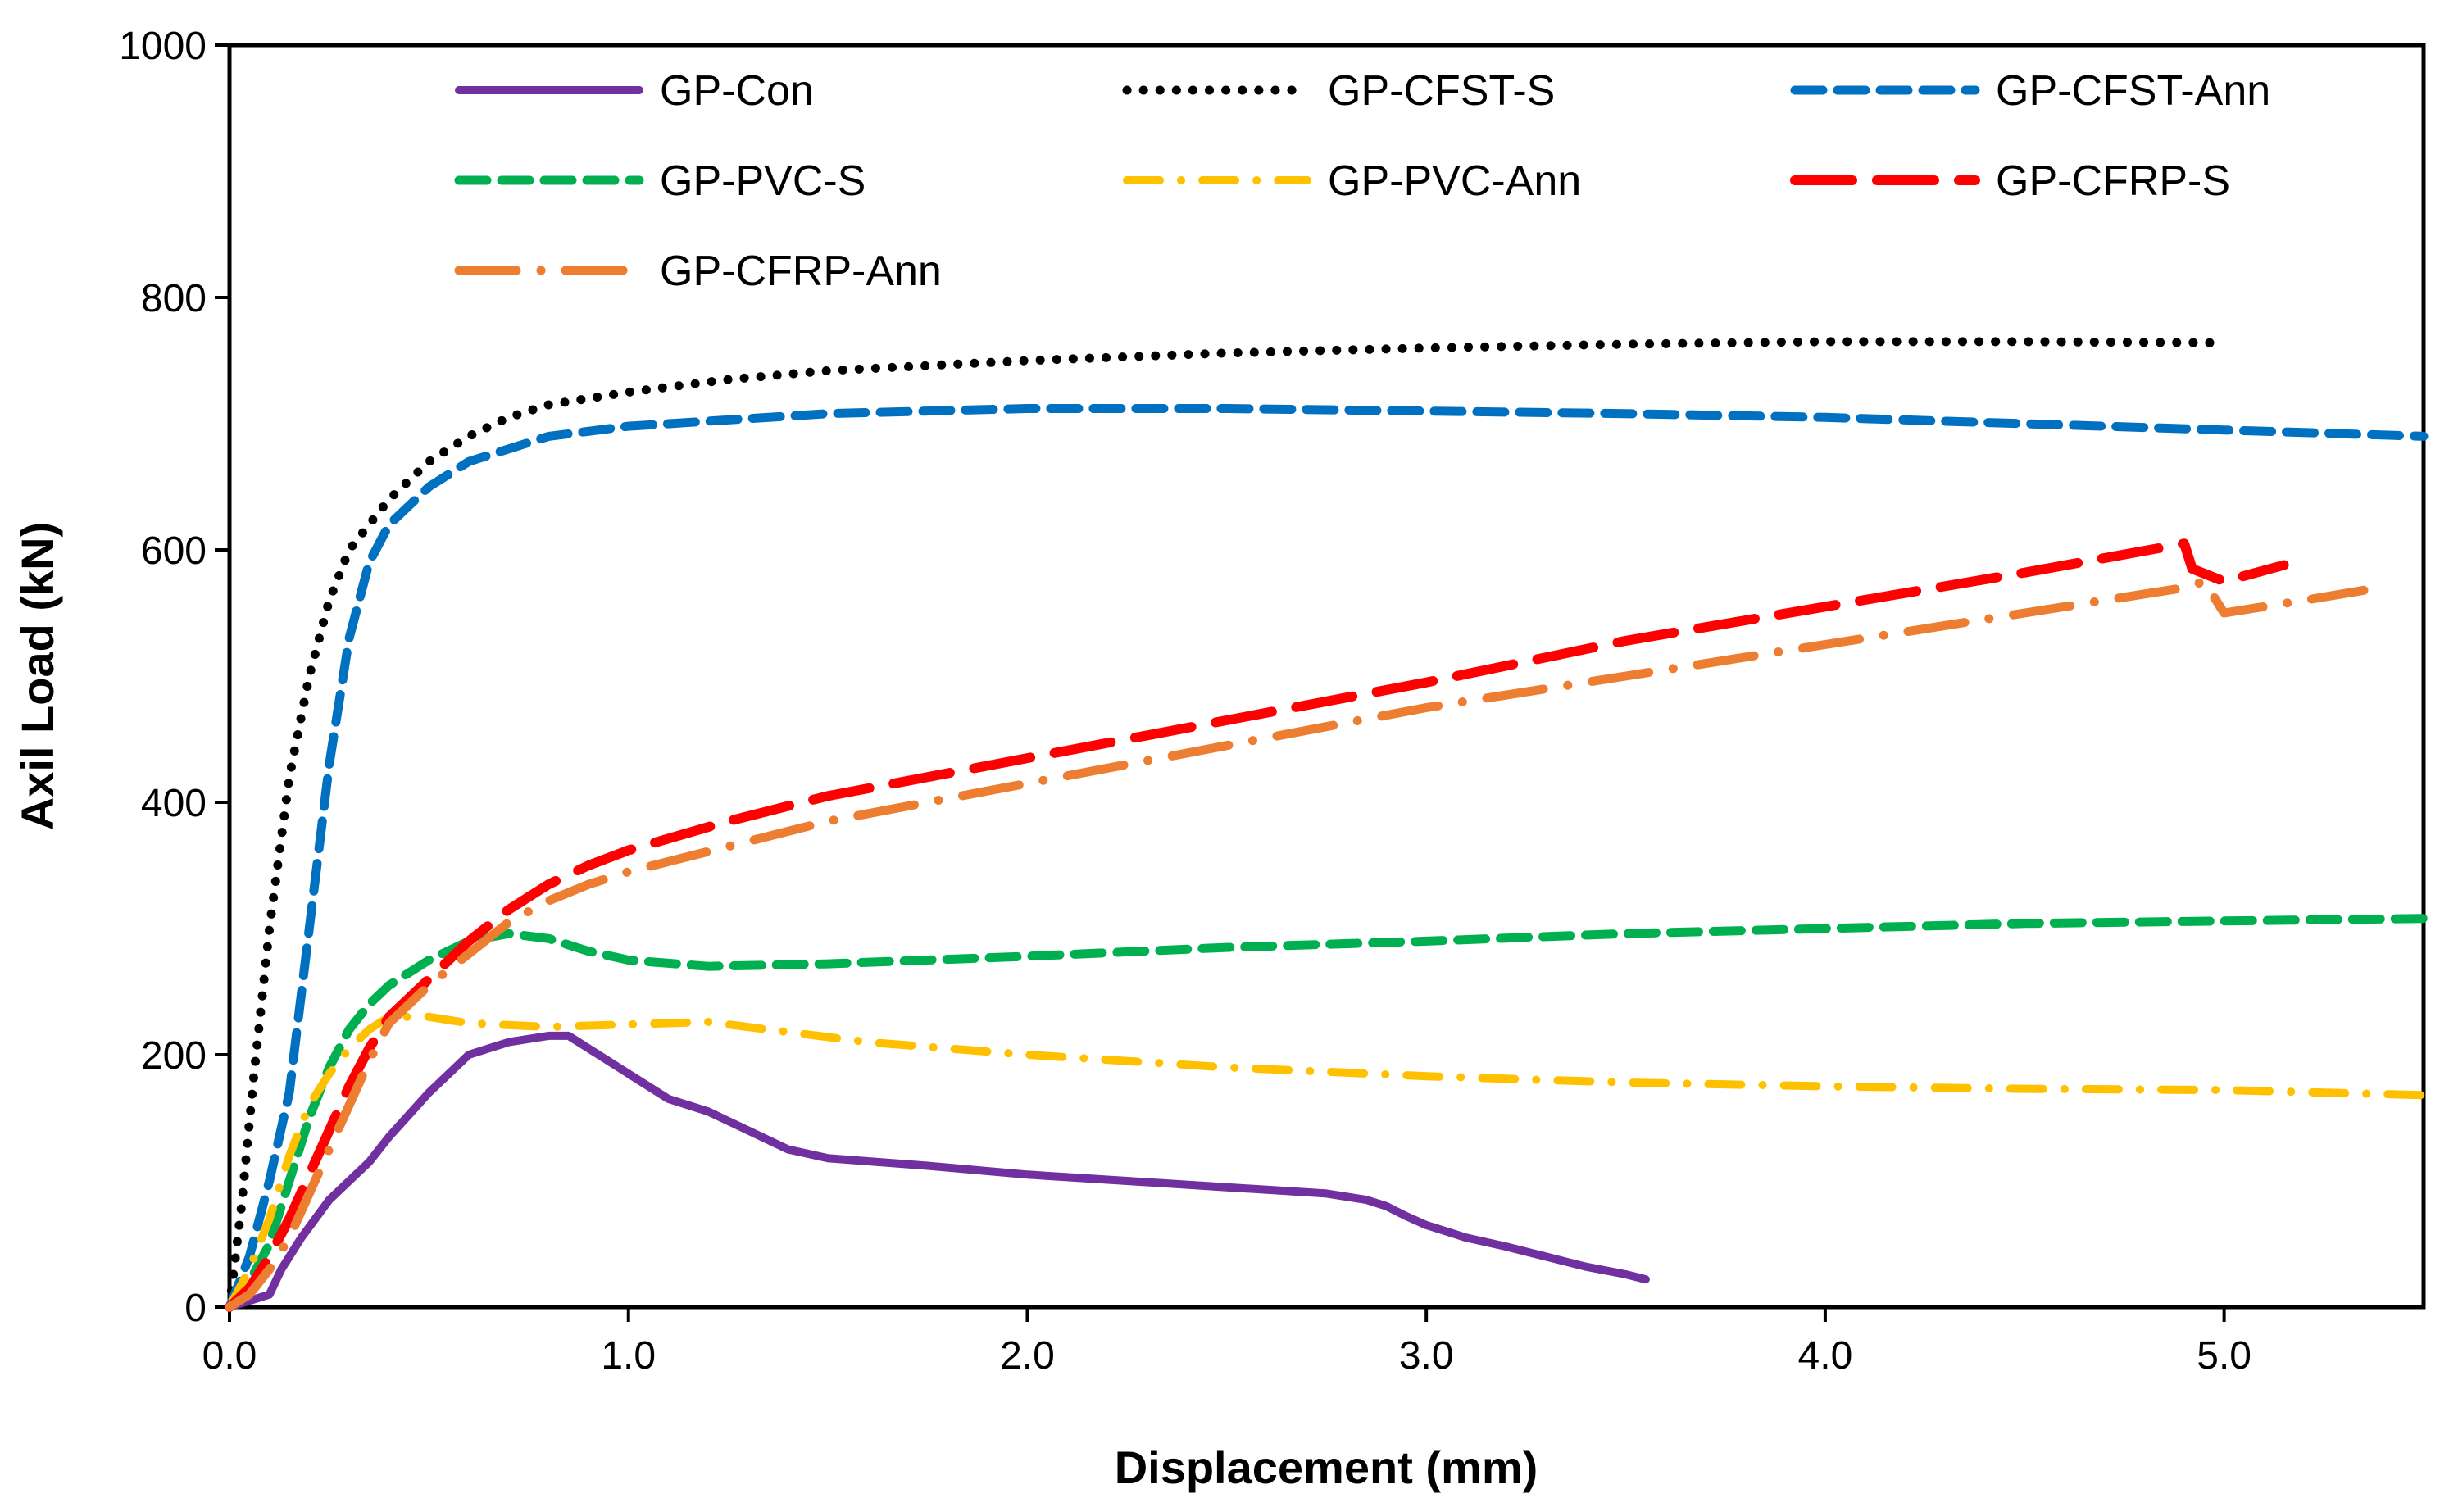  What do you see at coordinates (2224, 1356) in the screenshot?
I see `x-tick-label-5: 5.0` at bounding box center [2224, 1356].